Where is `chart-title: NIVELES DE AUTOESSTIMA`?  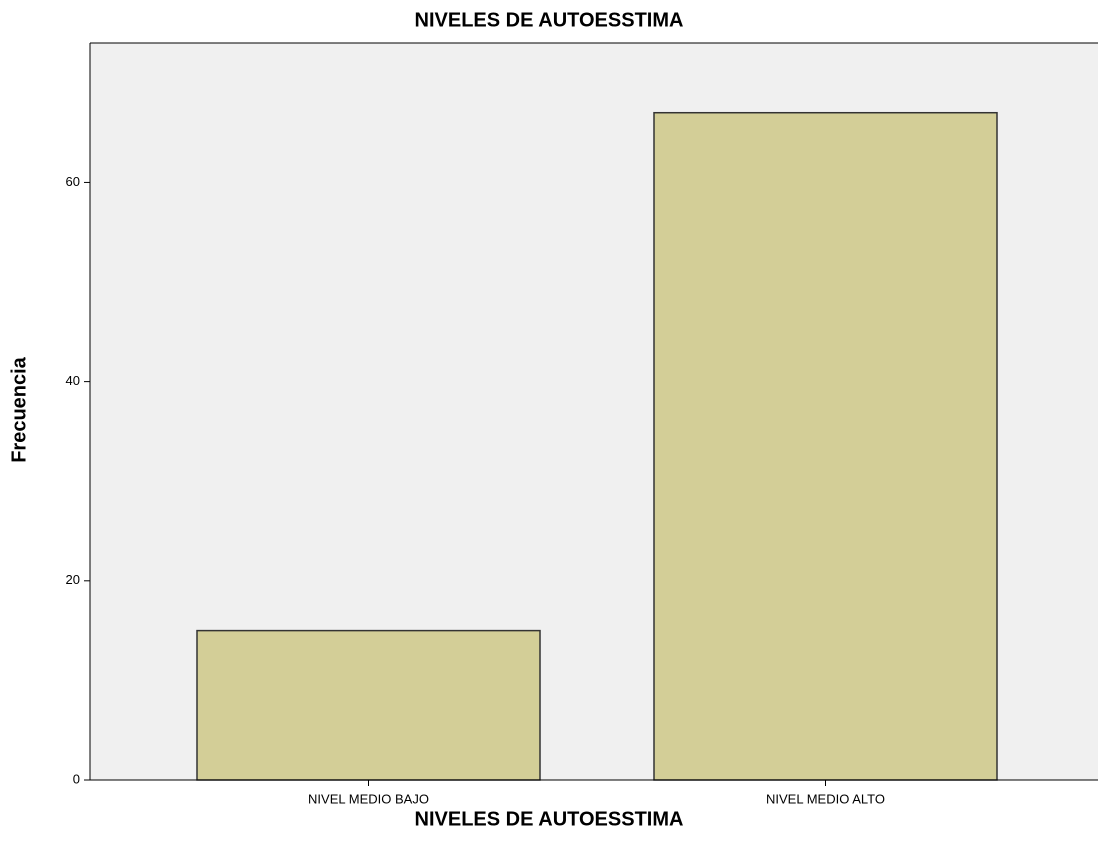 chart-title: NIVELES DE AUTOESSTIMA is located at coordinates (549, 20).